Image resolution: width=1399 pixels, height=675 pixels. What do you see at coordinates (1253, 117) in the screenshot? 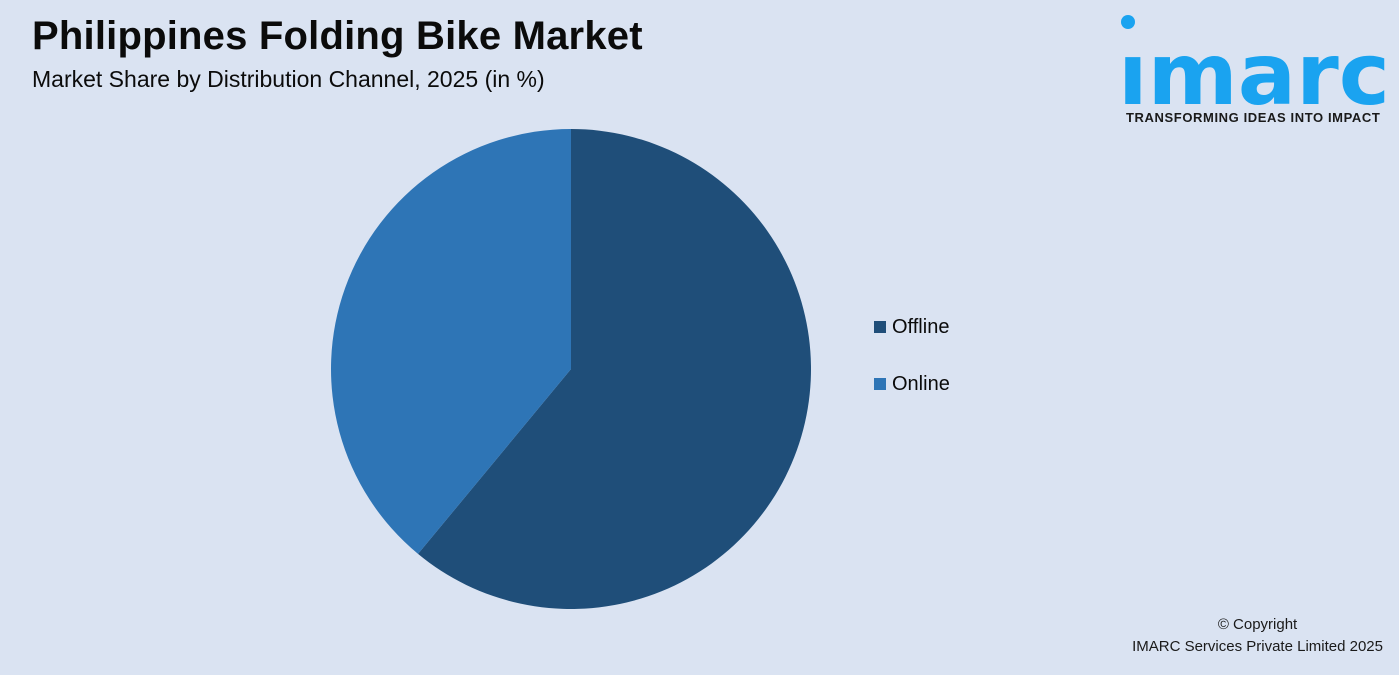
I see `logo-tagline: TRANSFORMING IDEAS INTO IMPACT` at bounding box center [1253, 117].